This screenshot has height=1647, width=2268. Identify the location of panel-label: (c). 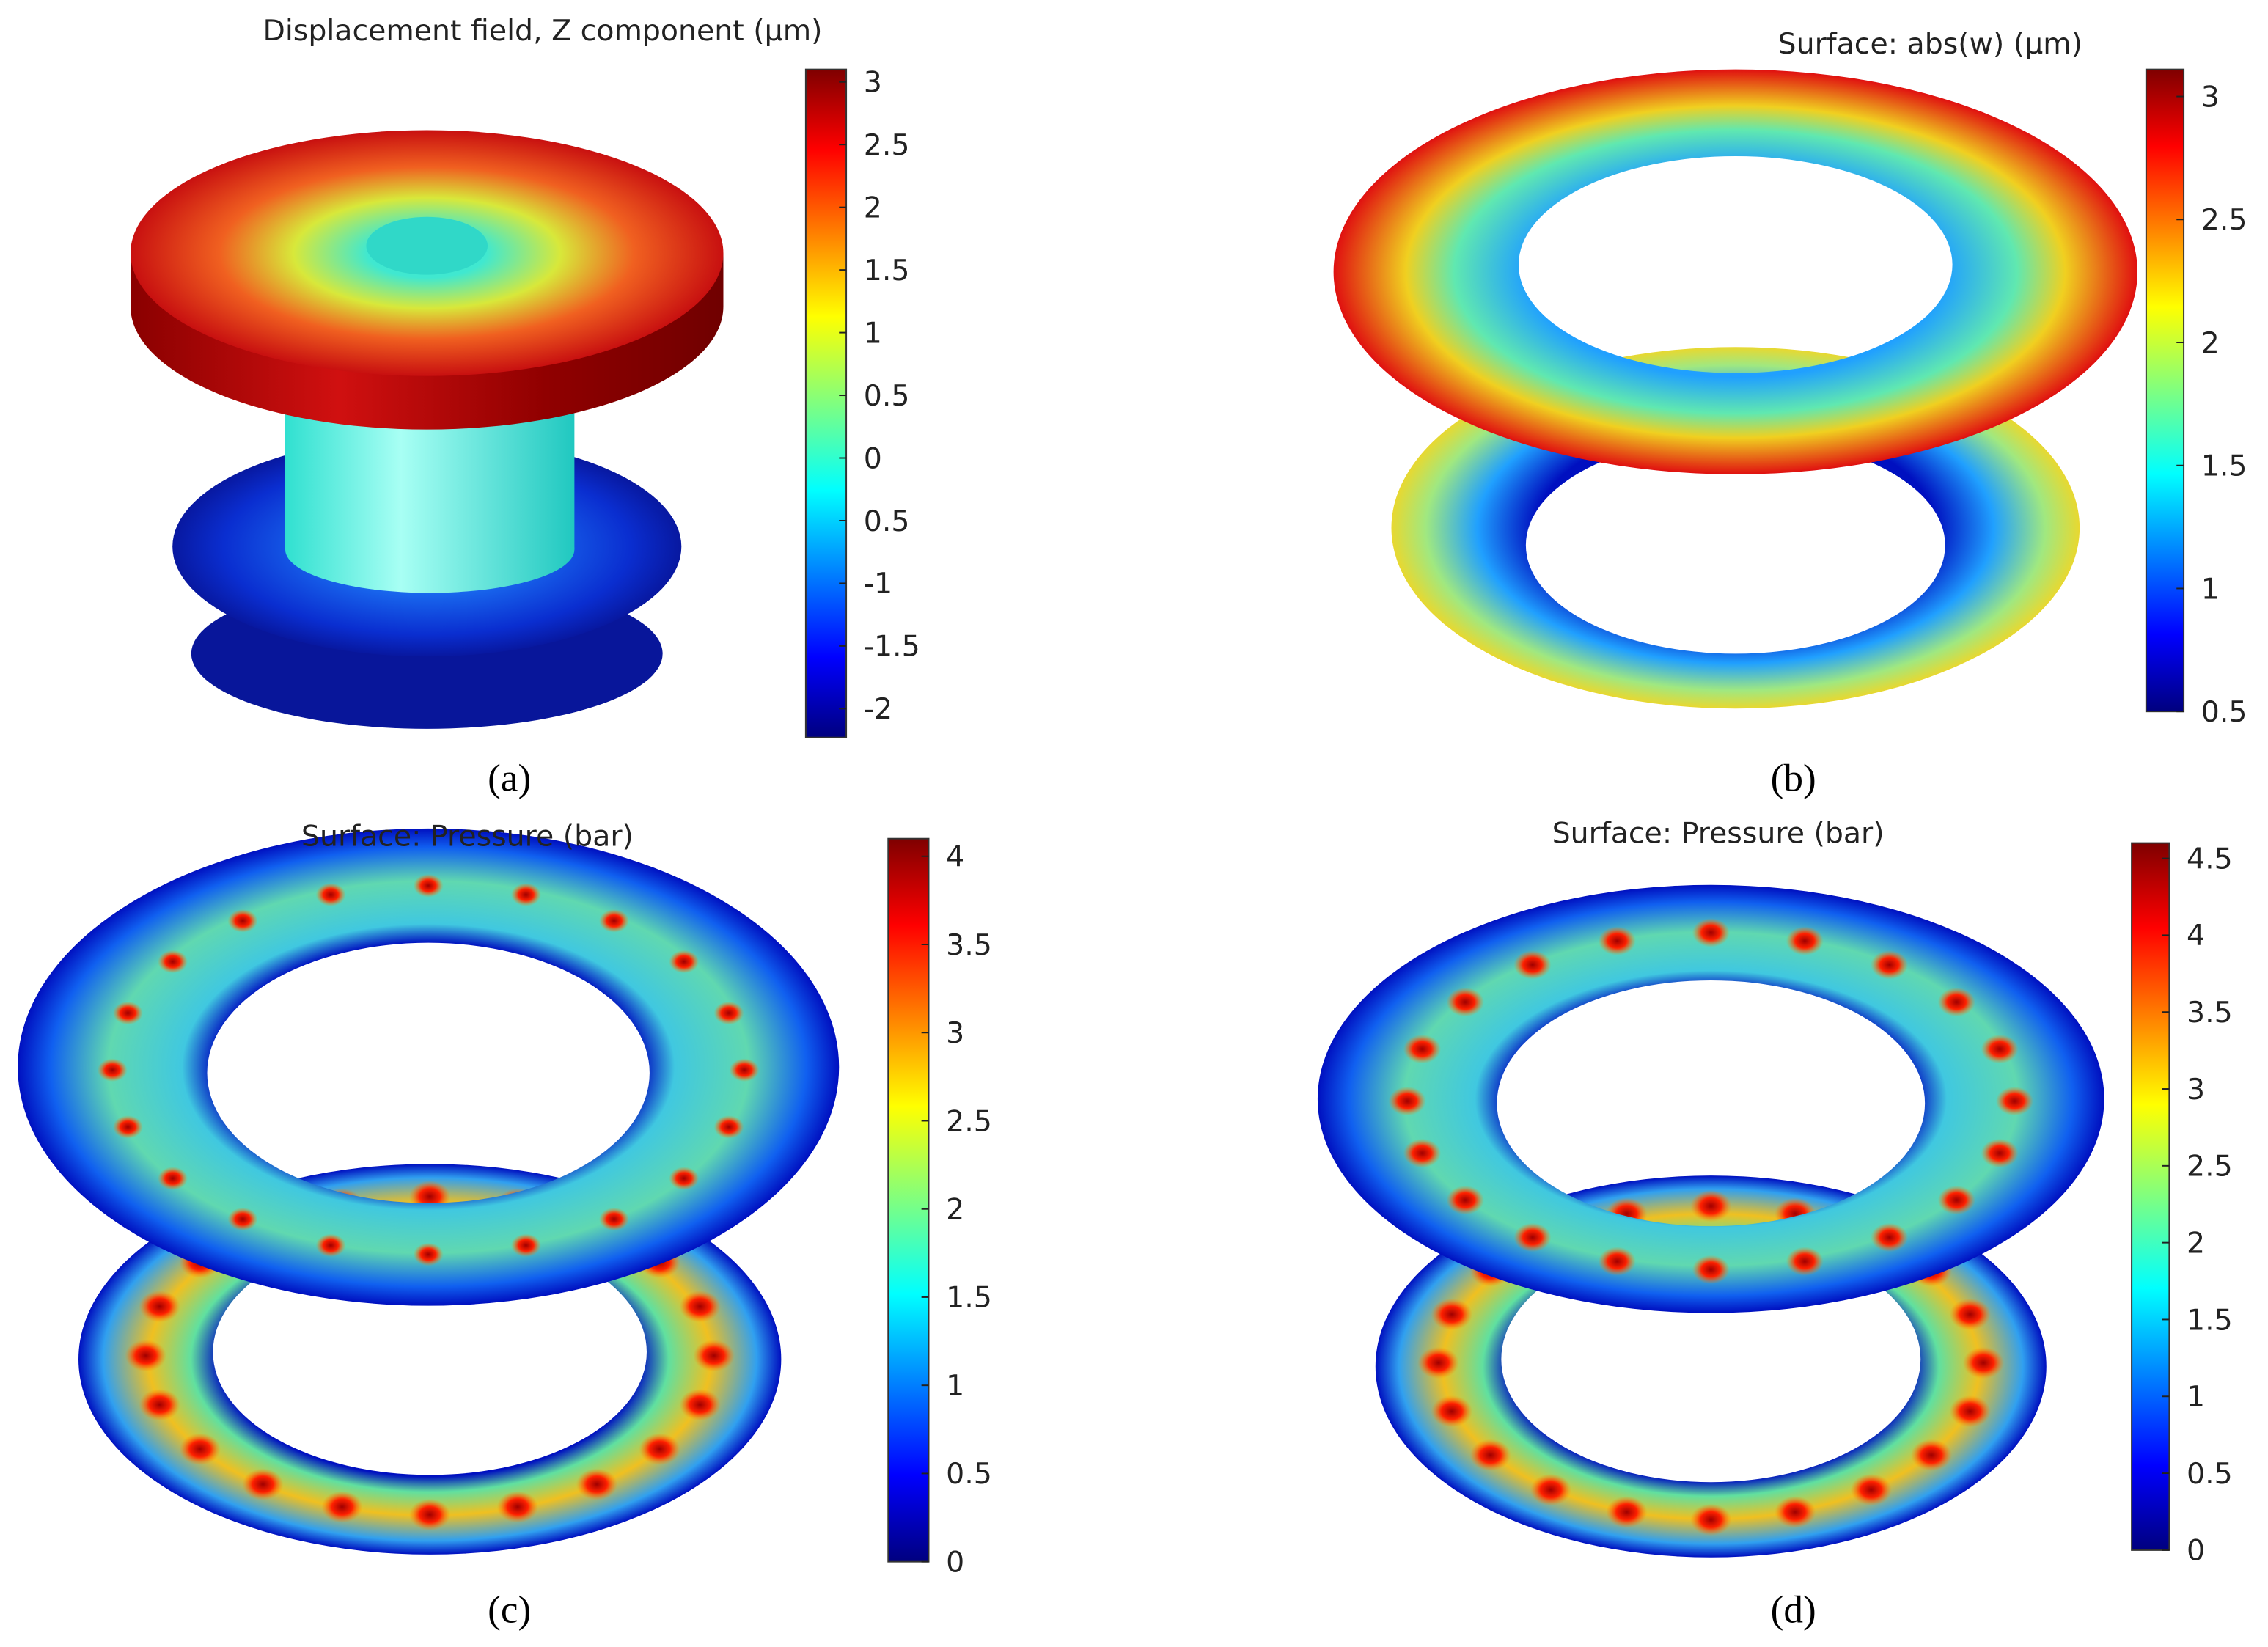
(510, 1609).